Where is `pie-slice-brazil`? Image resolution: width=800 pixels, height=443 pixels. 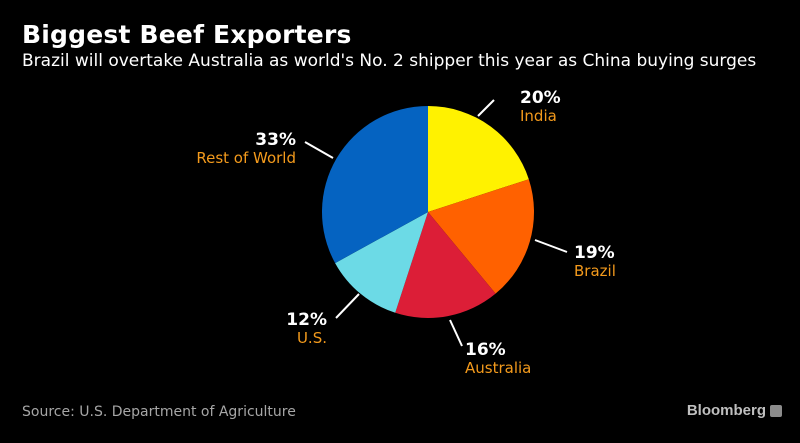 pie-slice-brazil is located at coordinates (481, 236).